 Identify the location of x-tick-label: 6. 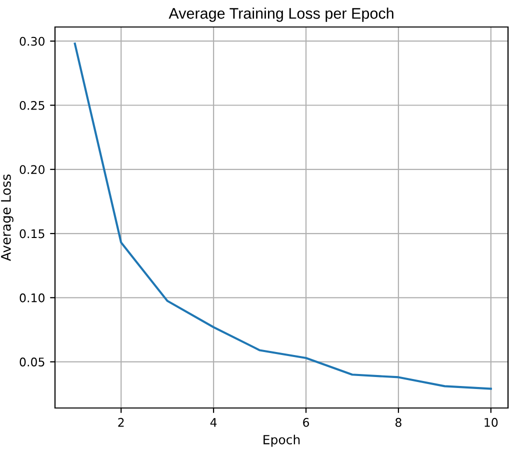
(306, 422).